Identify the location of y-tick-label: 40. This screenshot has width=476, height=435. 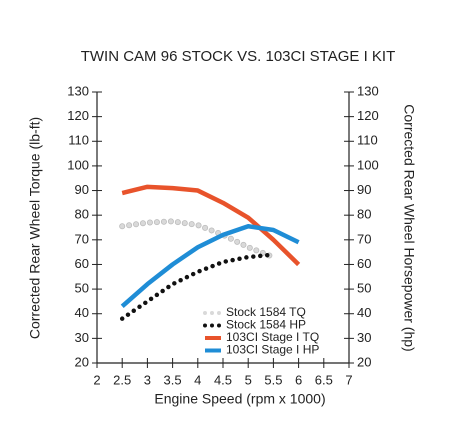
(82, 312).